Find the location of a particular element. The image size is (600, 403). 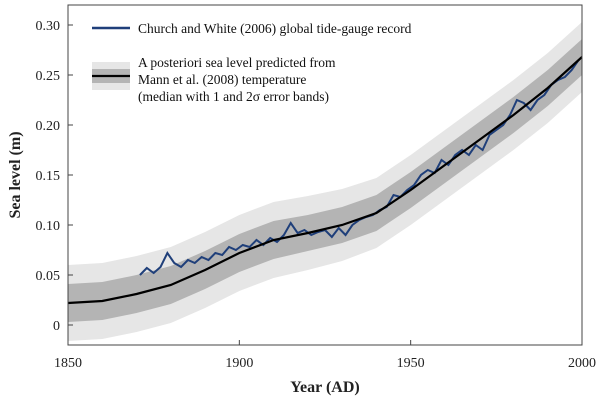

y-tick-label: 0.30 is located at coordinates (48, 26).